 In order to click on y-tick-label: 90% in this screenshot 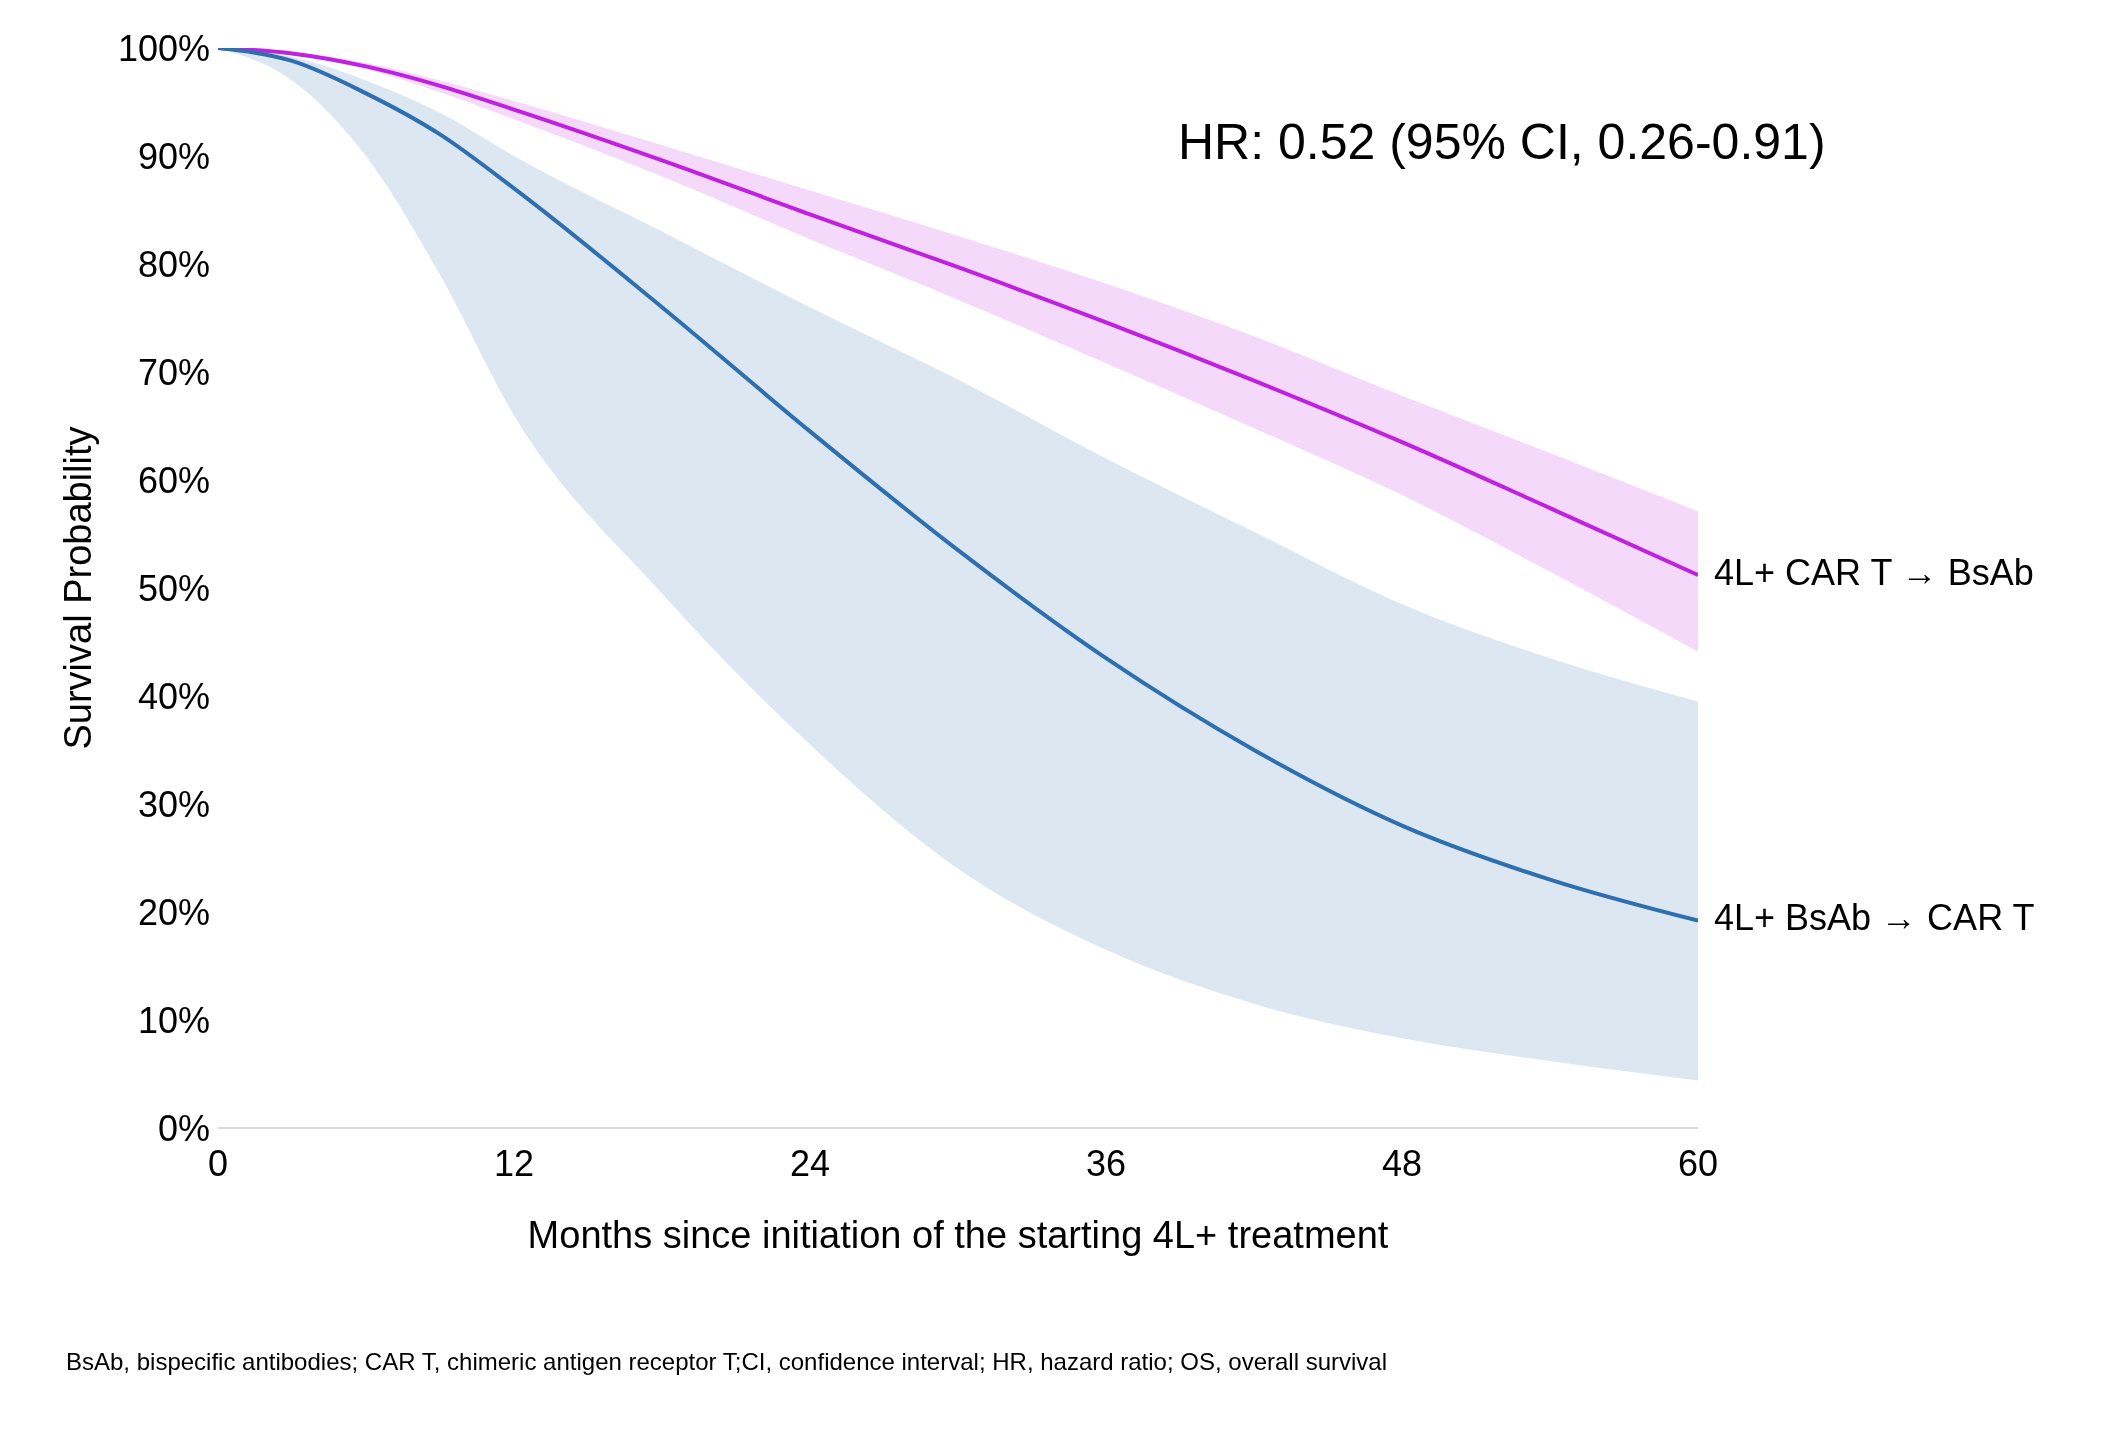, I will do `click(173, 156)`.